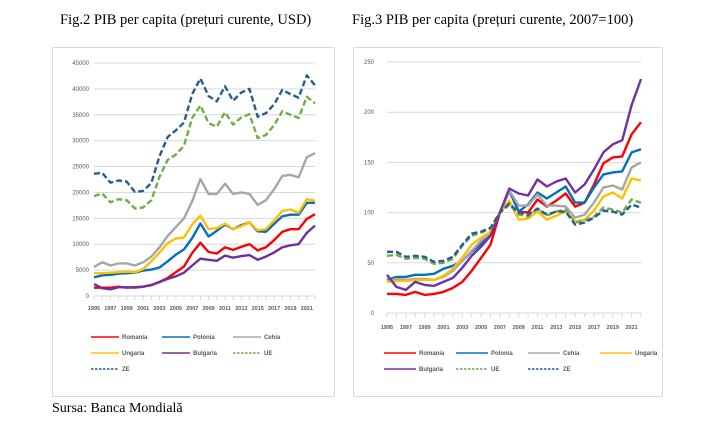 The width and height of the screenshot is (724, 429). What do you see at coordinates (80, 116) in the screenshot?
I see `y-tick-label: 35000` at bounding box center [80, 116].